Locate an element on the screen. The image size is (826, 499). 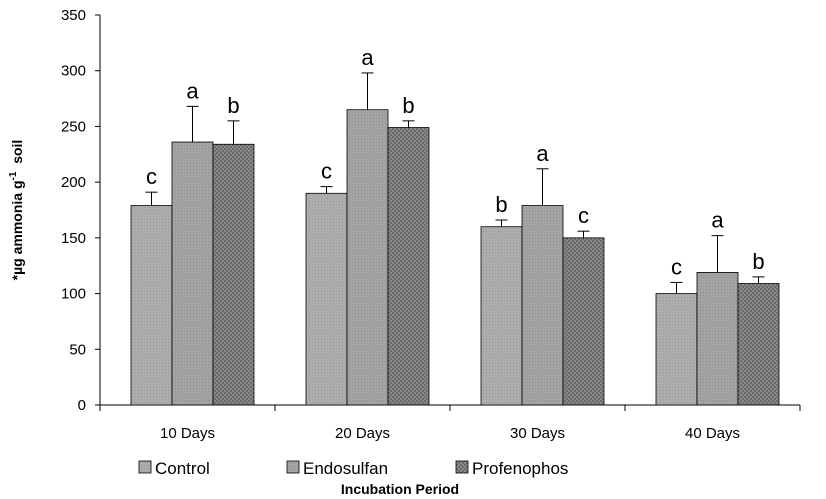
legend-label-control: Control is located at coordinates (182, 468).